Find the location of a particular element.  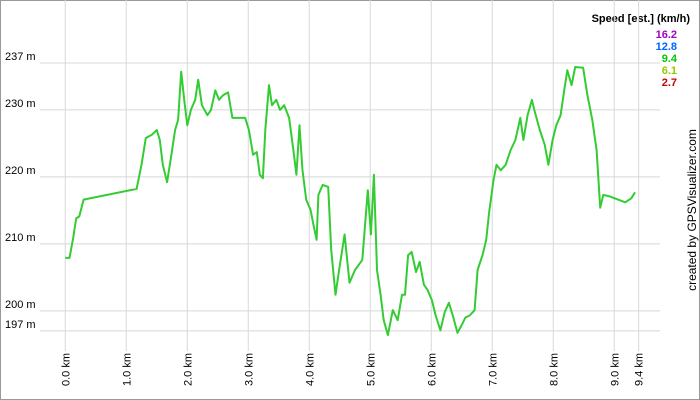

legend-item: 16.2 is located at coordinates (666, 35).